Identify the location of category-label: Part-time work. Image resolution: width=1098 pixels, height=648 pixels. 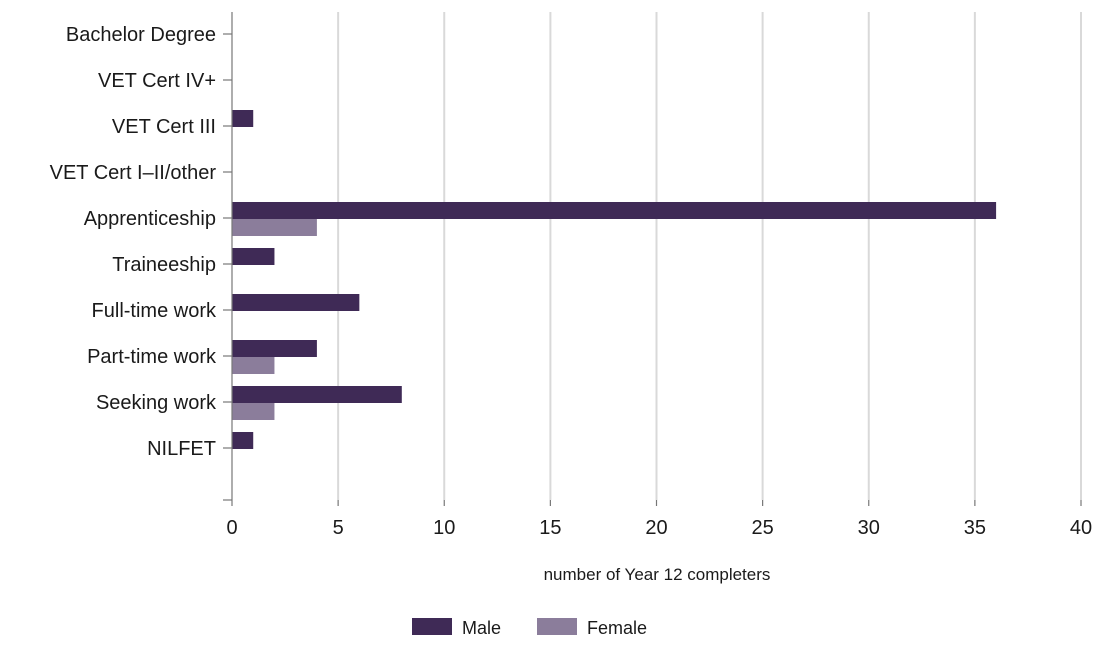
(152, 357).